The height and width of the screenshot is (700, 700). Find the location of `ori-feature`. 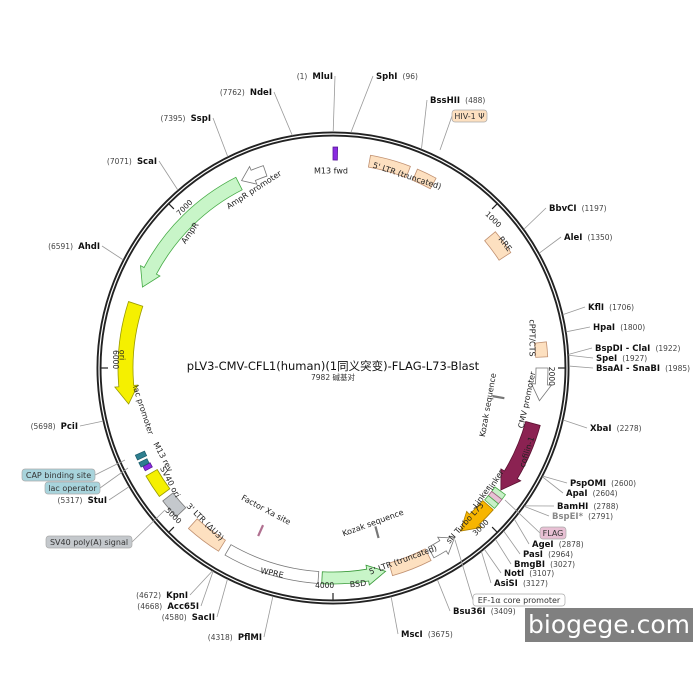

ori-feature is located at coordinates (129, 353).